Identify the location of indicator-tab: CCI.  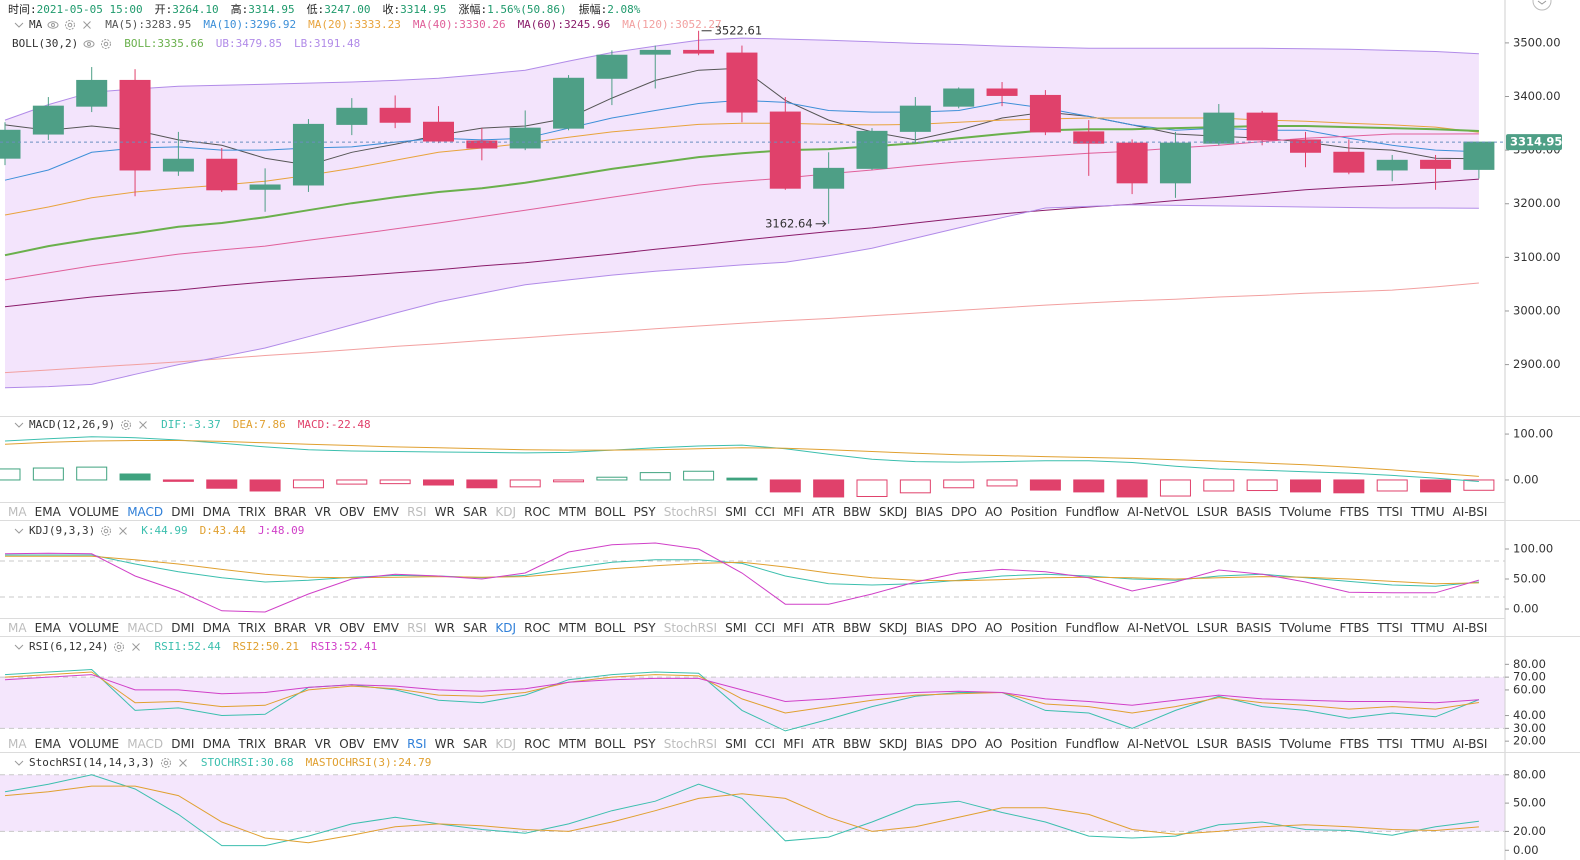
(765, 744).